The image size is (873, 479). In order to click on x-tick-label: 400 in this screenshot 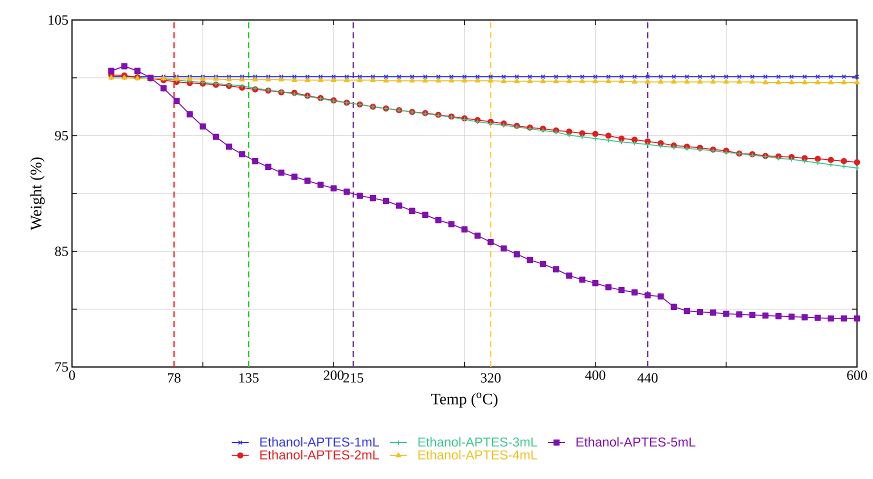, I will do `click(595, 375)`.